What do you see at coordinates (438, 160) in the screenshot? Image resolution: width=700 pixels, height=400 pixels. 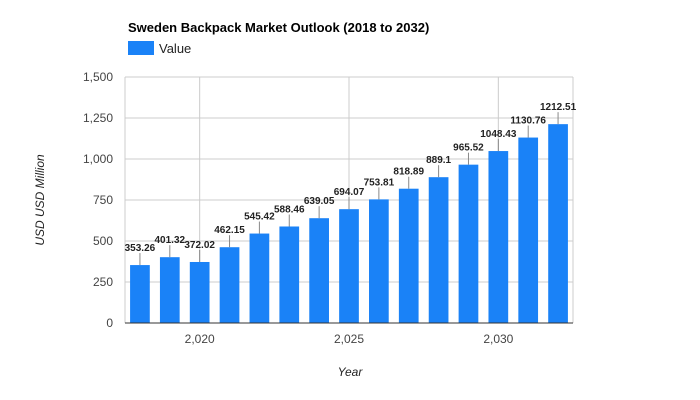 I see `data-label: 889.1` at bounding box center [438, 160].